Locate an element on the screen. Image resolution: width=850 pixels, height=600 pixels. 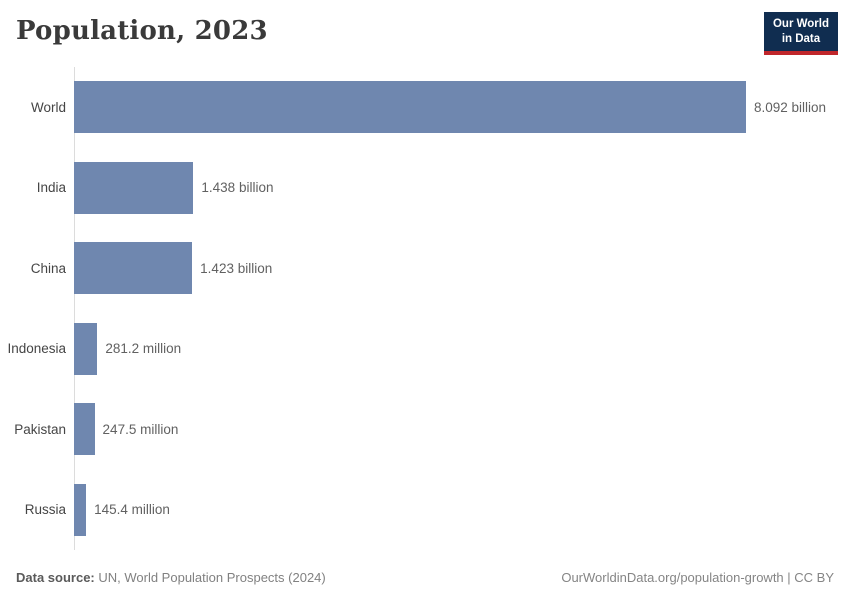
owid-logo-line1: Our World is located at coordinates (800, 24).